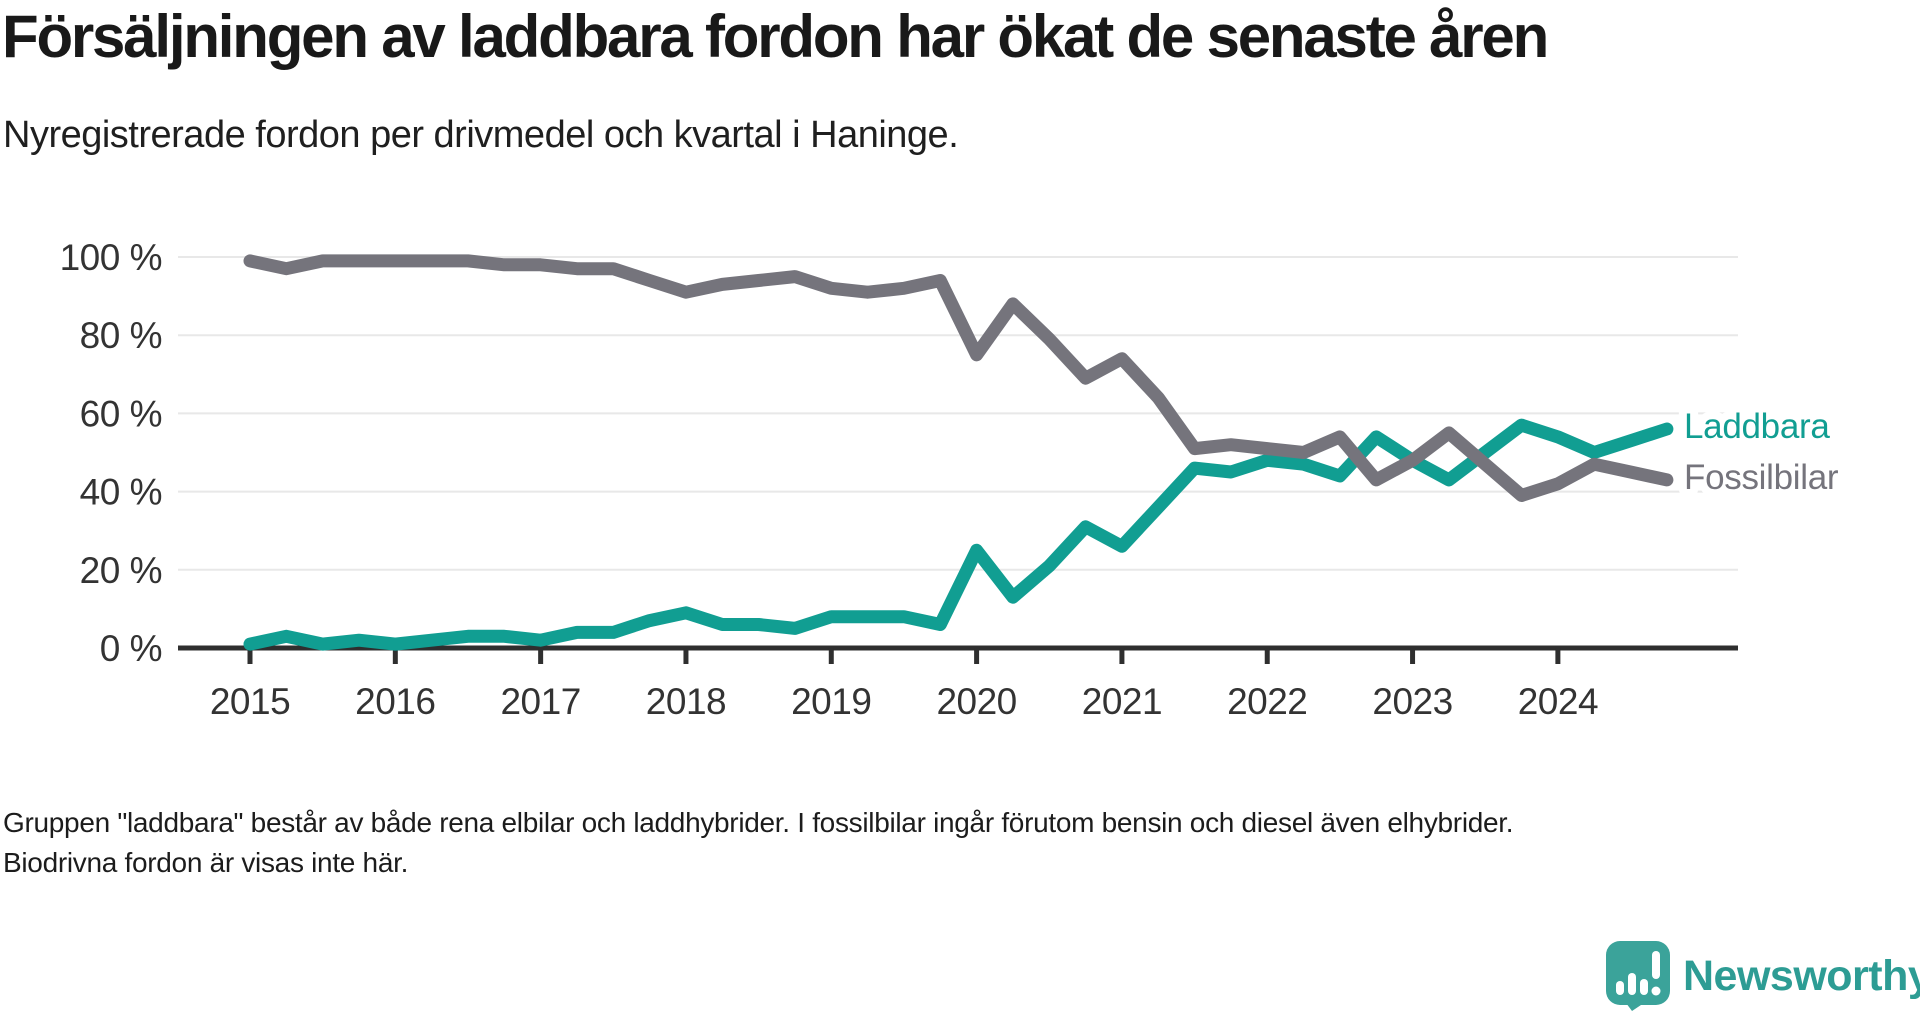 This screenshot has width=1920, height=1011. What do you see at coordinates (540, 701) in the screenshot?
I see `x-axis-label: 2017` at bounding box center [540, 701].